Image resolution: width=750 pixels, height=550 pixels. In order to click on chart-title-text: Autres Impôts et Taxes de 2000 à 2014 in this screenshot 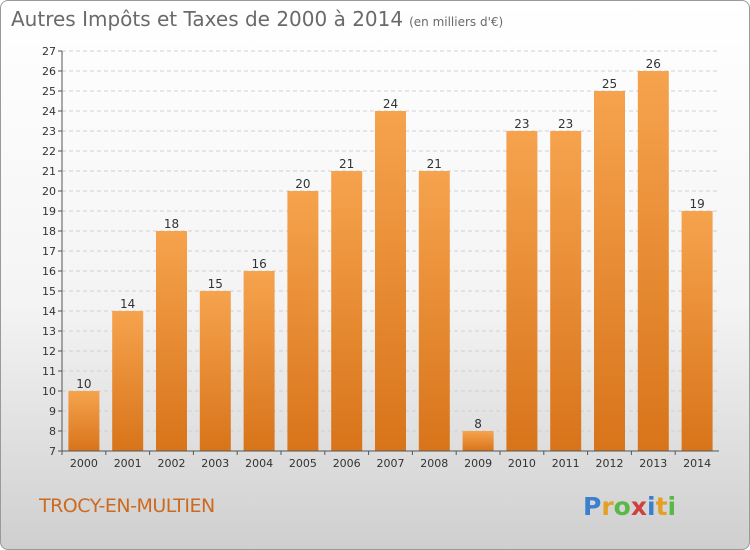, I will do `click(207, 19)`.